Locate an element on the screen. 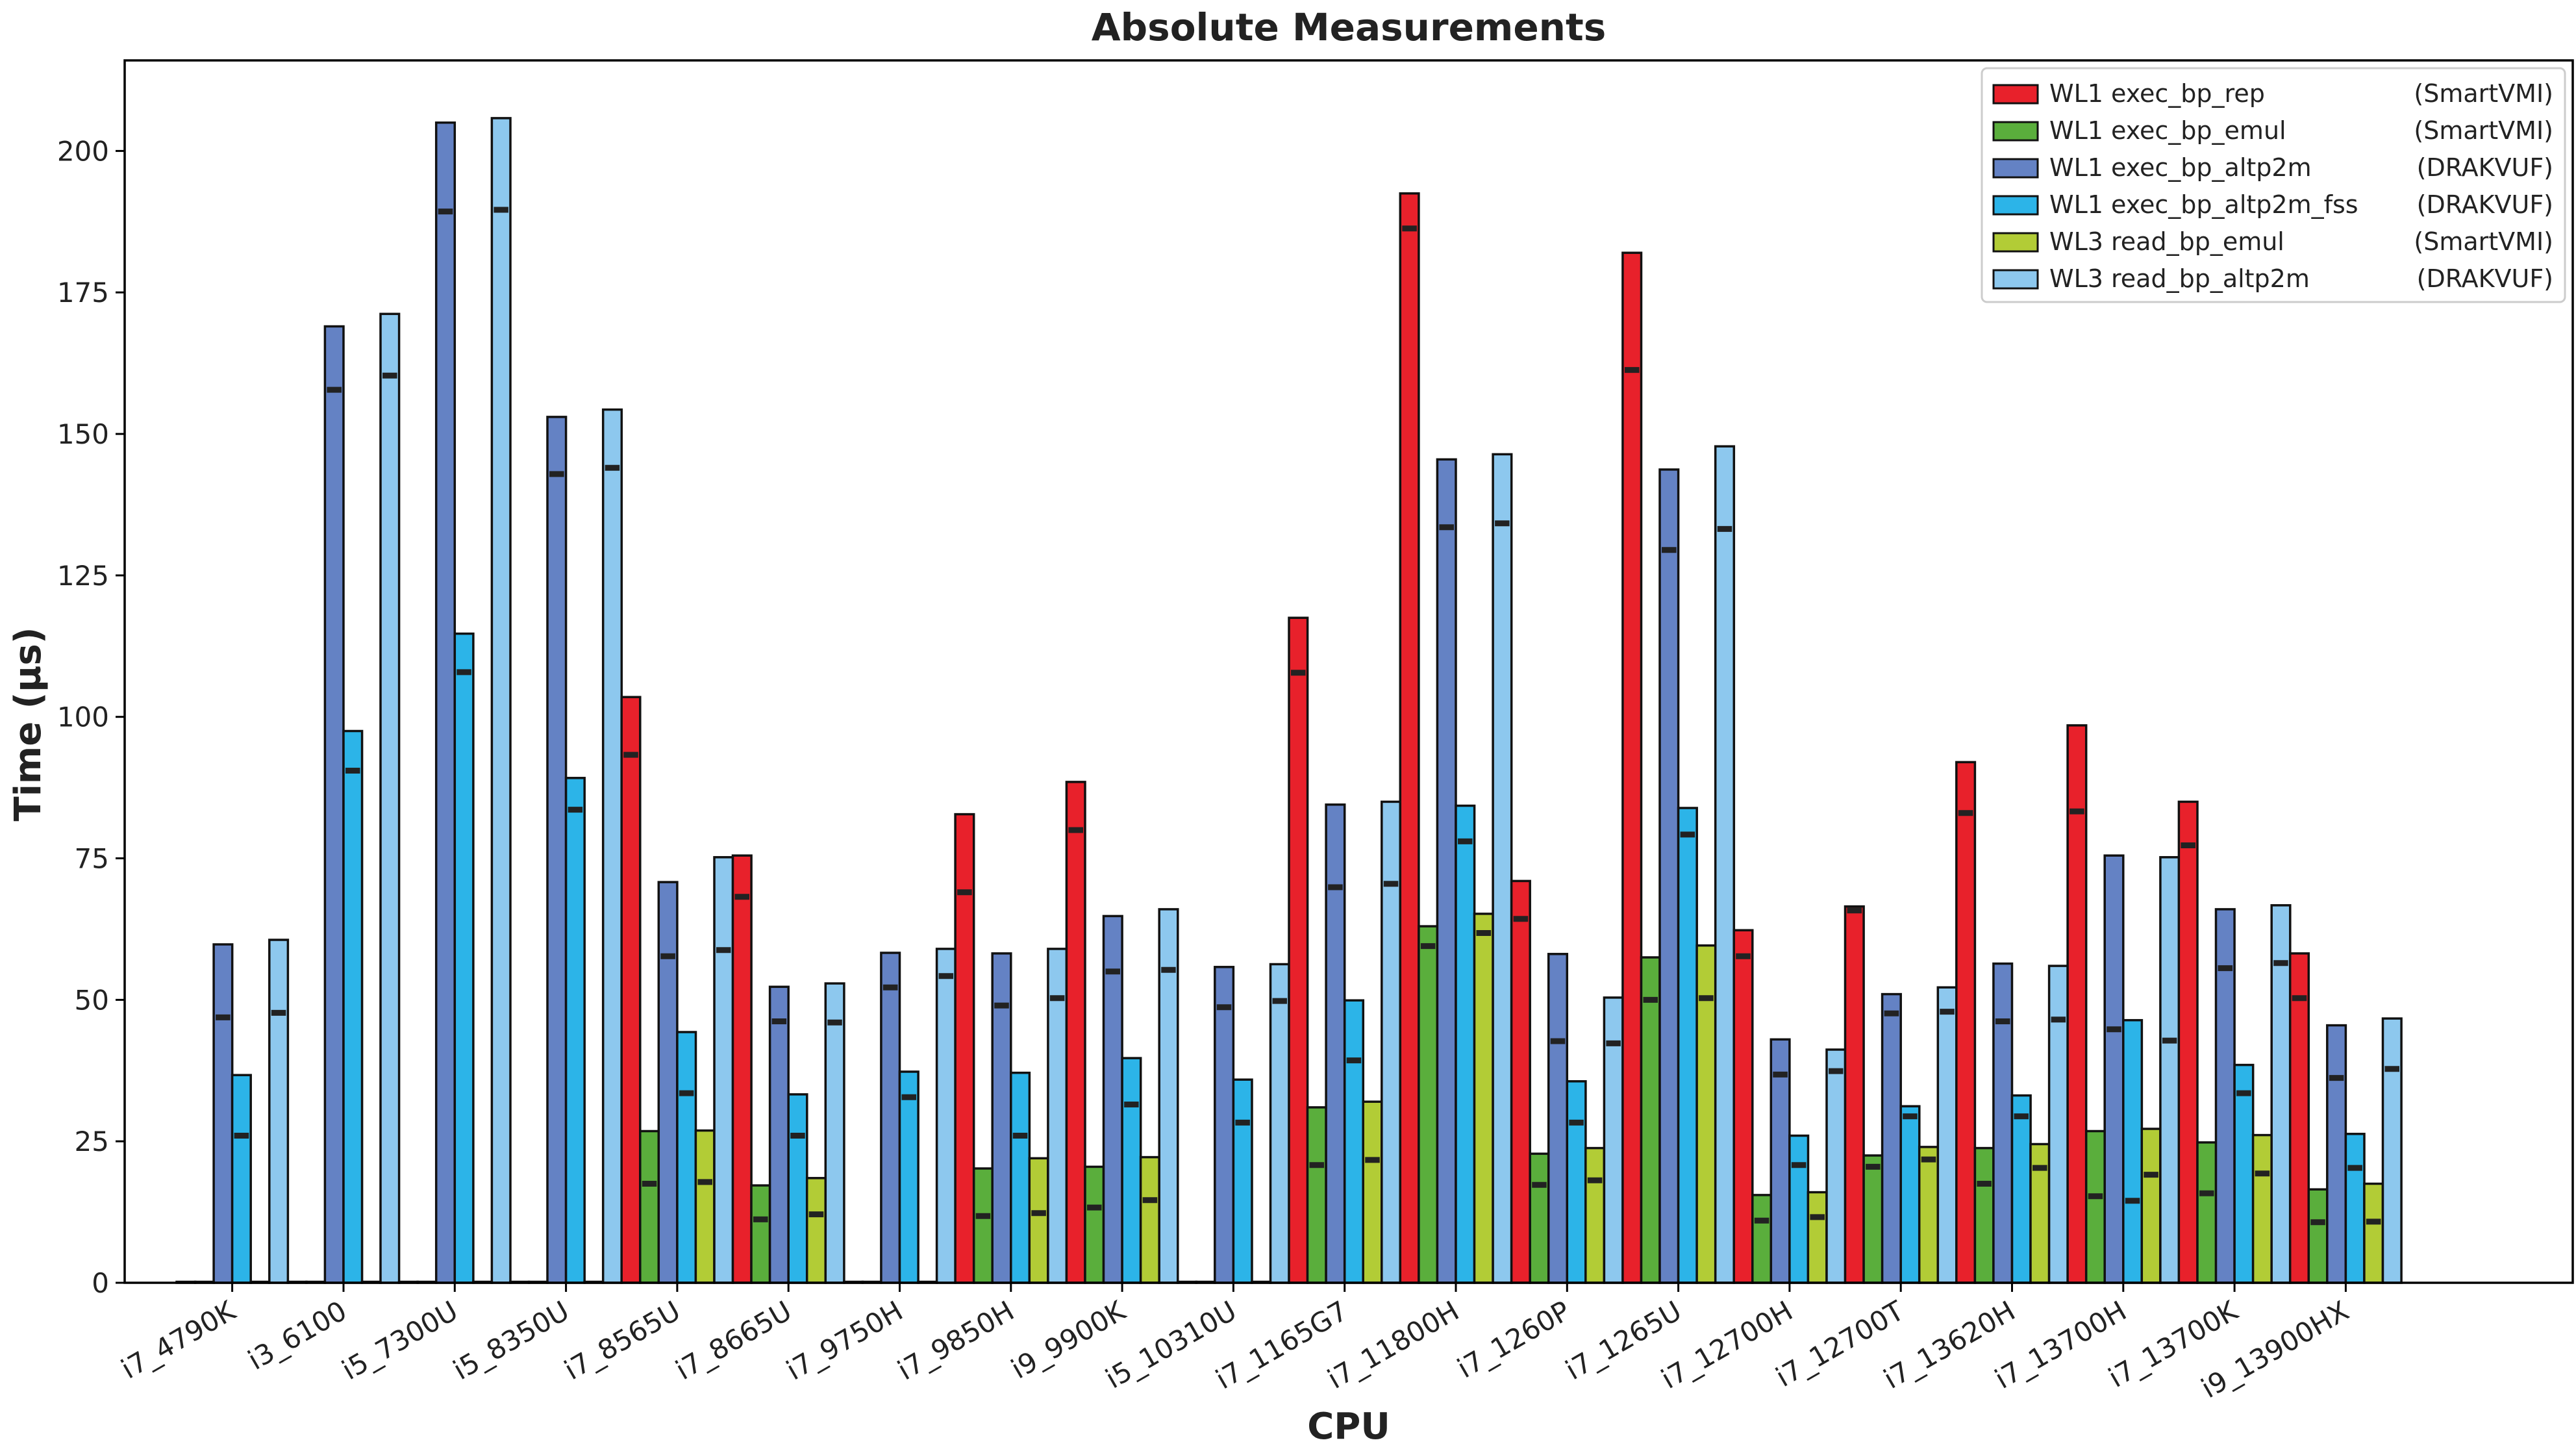  y-tick-label: 0 is located at coordinates (100, 1283).